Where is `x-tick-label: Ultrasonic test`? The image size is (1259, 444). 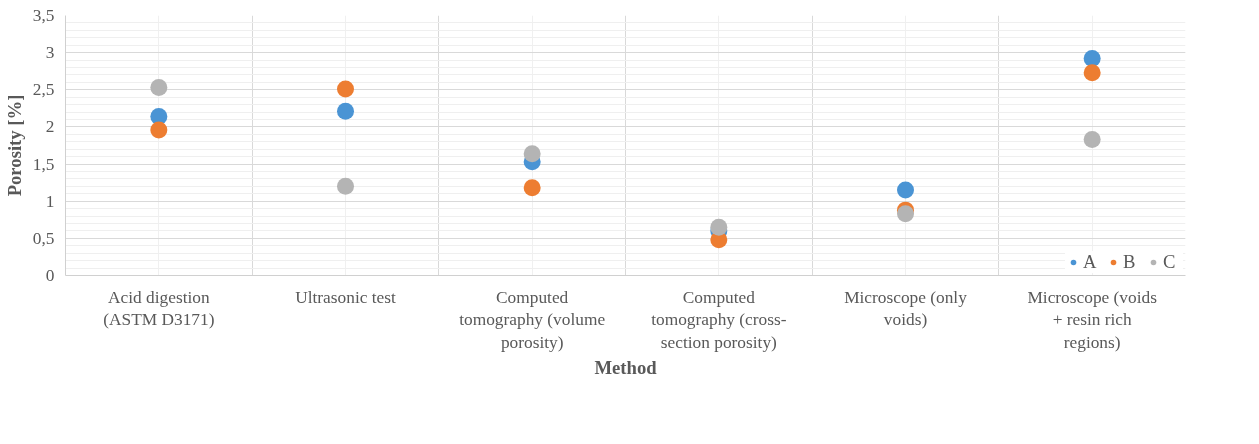 x-tick-label: Ultrasonic test is located at coordinates (345, 297).